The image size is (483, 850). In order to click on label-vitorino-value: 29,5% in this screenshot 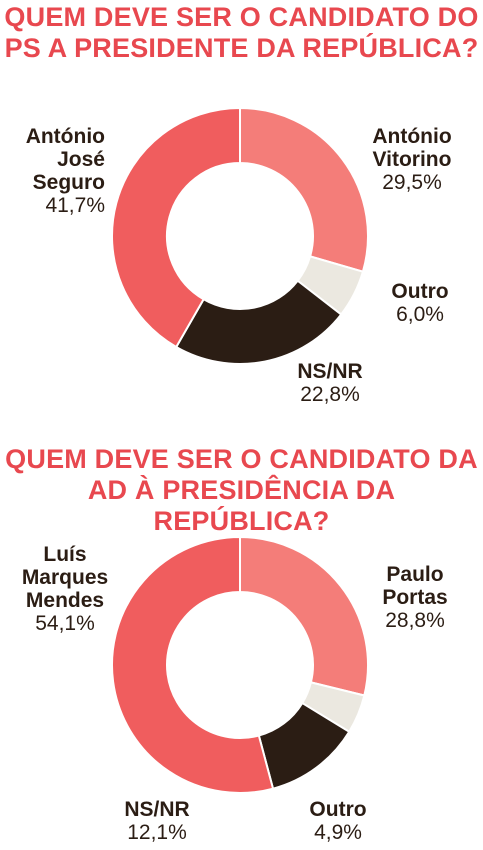, I will do `click(412, 182)`.